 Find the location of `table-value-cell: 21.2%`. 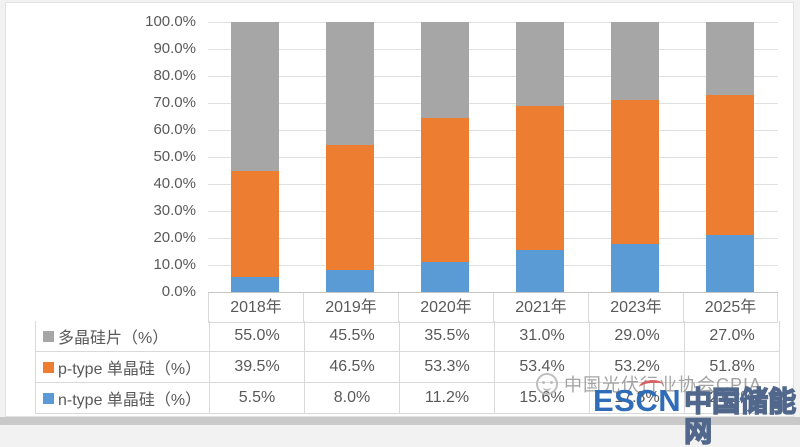

table-value-cell: 21.2% is located at coordinates (731, 398).